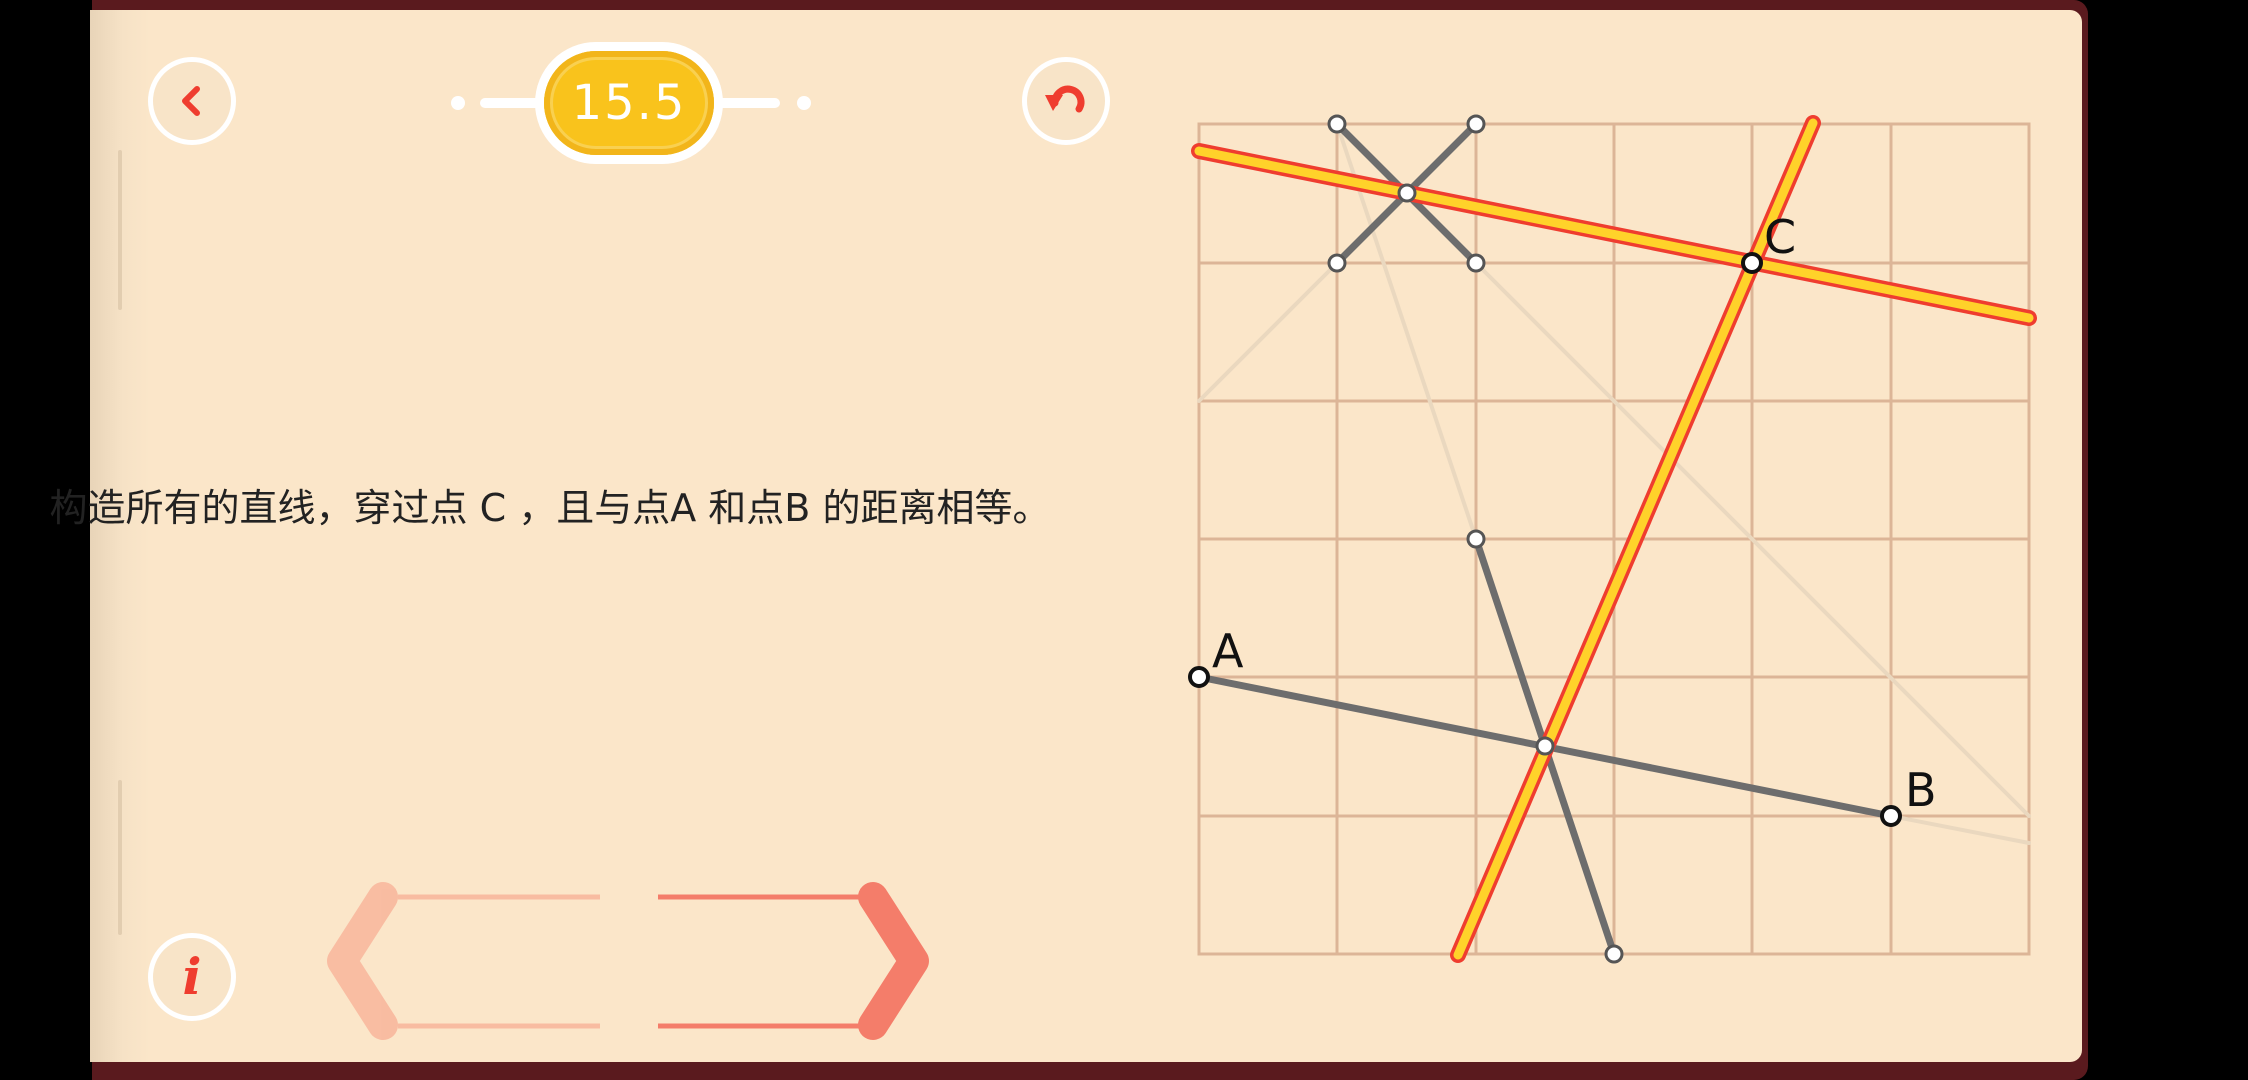  Describe the element at coordinates (1545, 746) in the screenshot. I see `midpoint` at that location.